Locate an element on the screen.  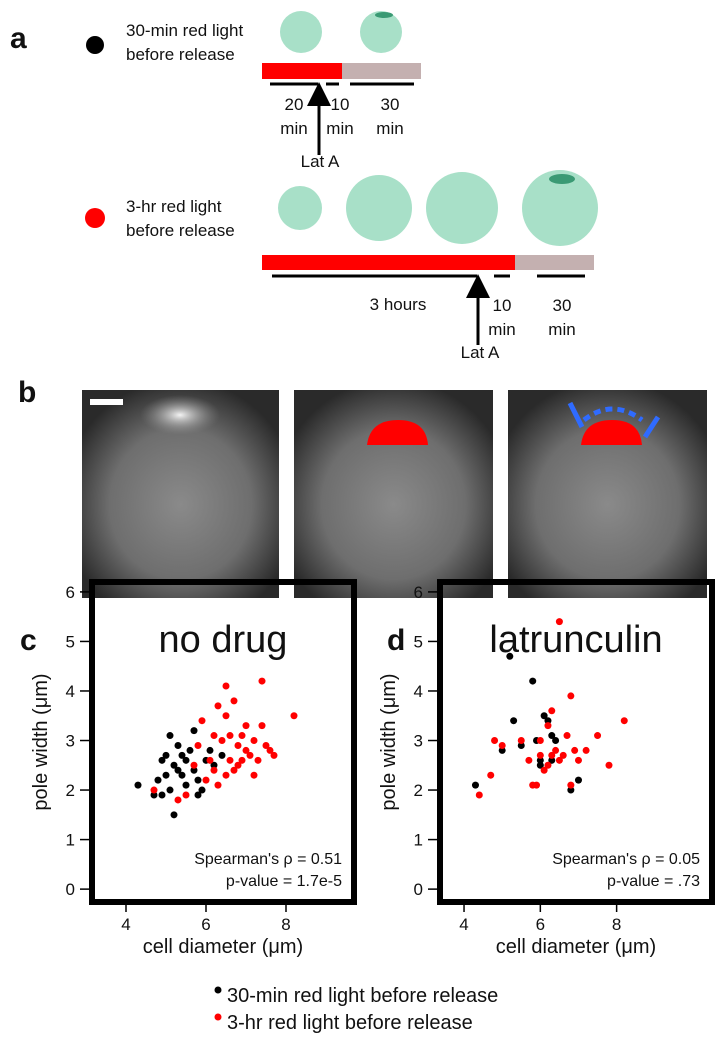
y-tick-label: 0 is located at coordinates (70, 889).